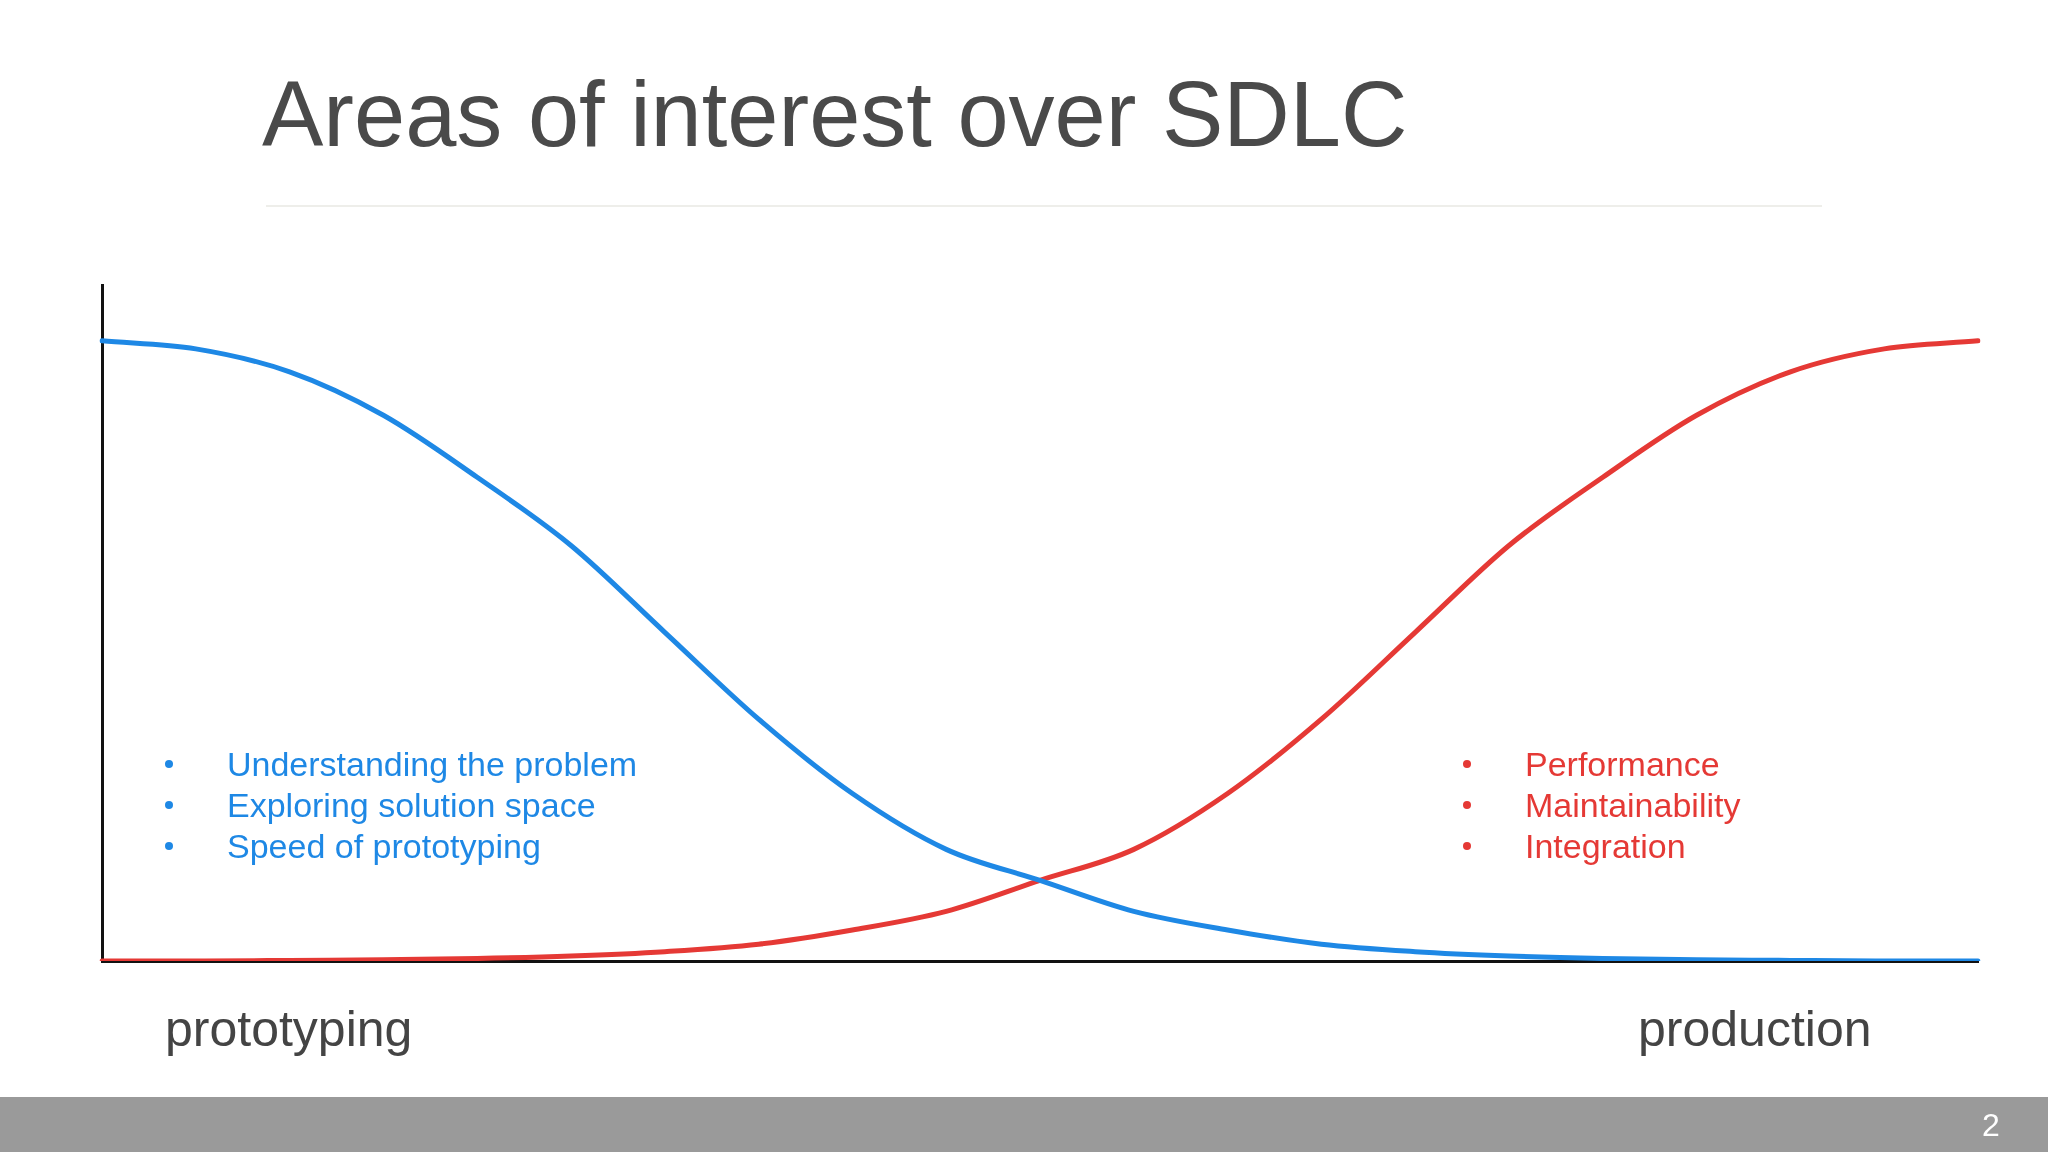 The image size is (2048, 1152). I want to click on text: production, so click(1755, 1029).